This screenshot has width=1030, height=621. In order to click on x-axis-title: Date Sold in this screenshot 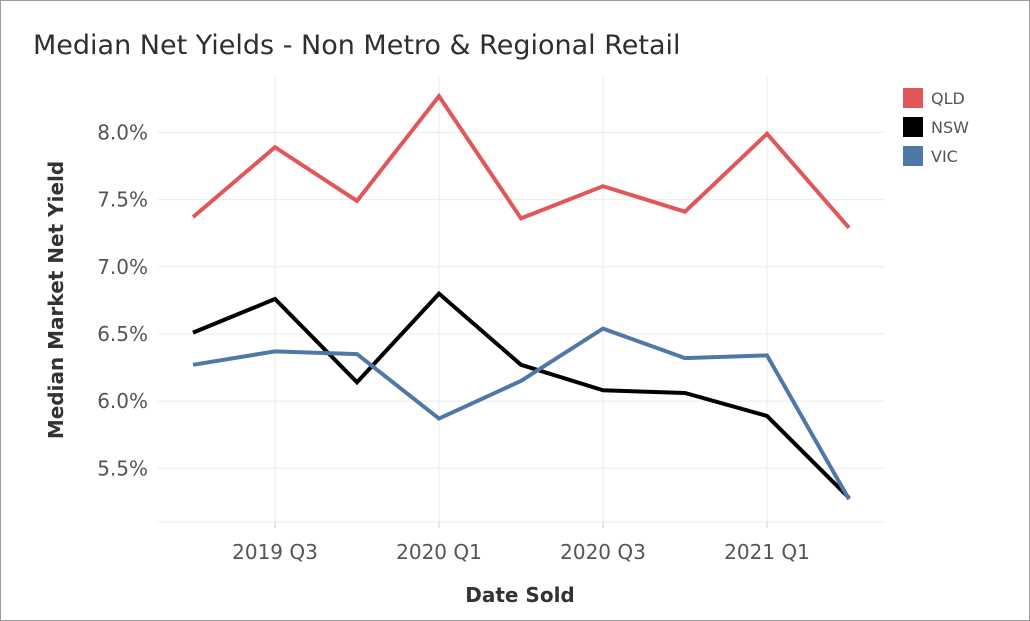, I will do `click(520, 595)`.